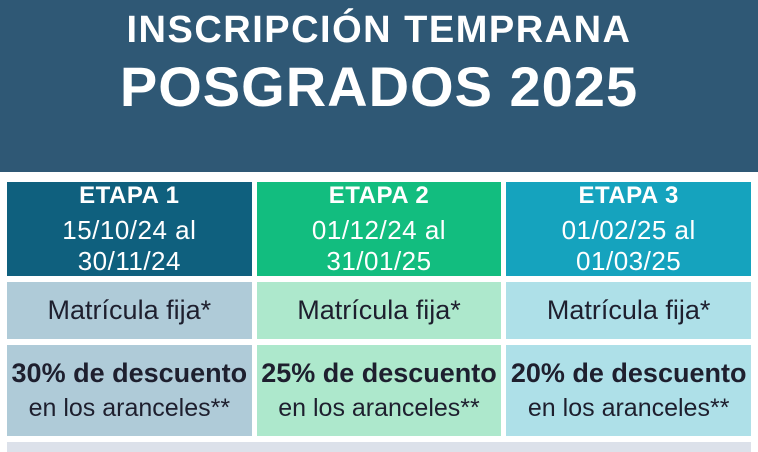 The image size is (758, 452). What do you see at coordinates (379, 310) in the screenshot?
I see `stage2-matricula-cell: Matrícula fija*` at bounding box center [379, 310].